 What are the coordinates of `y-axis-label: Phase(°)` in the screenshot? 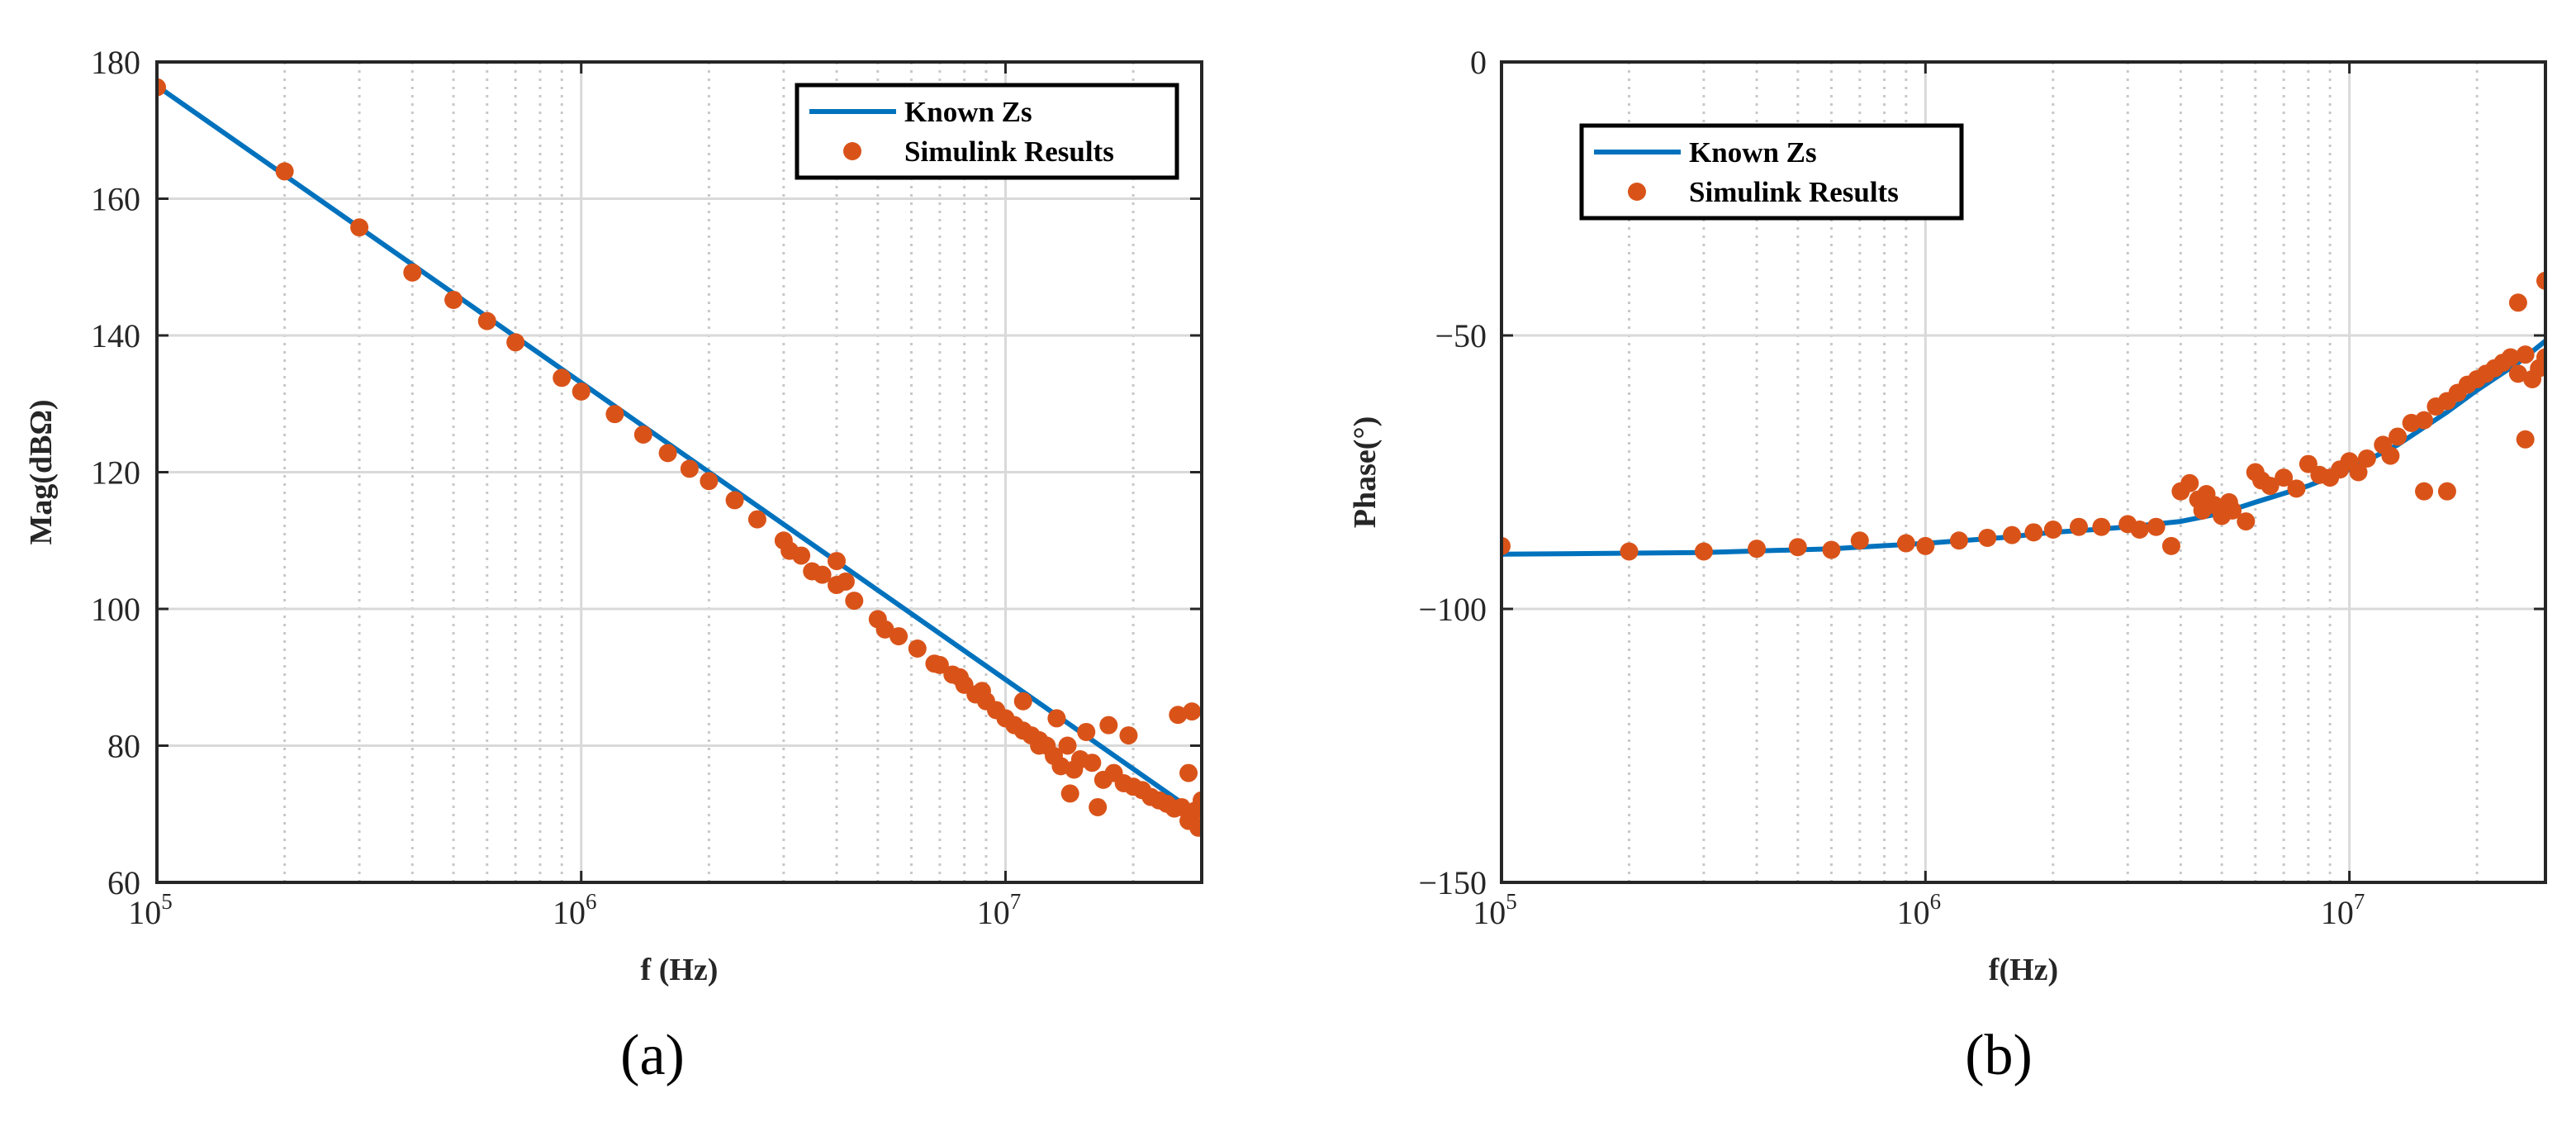 It's located at (1365, 472).